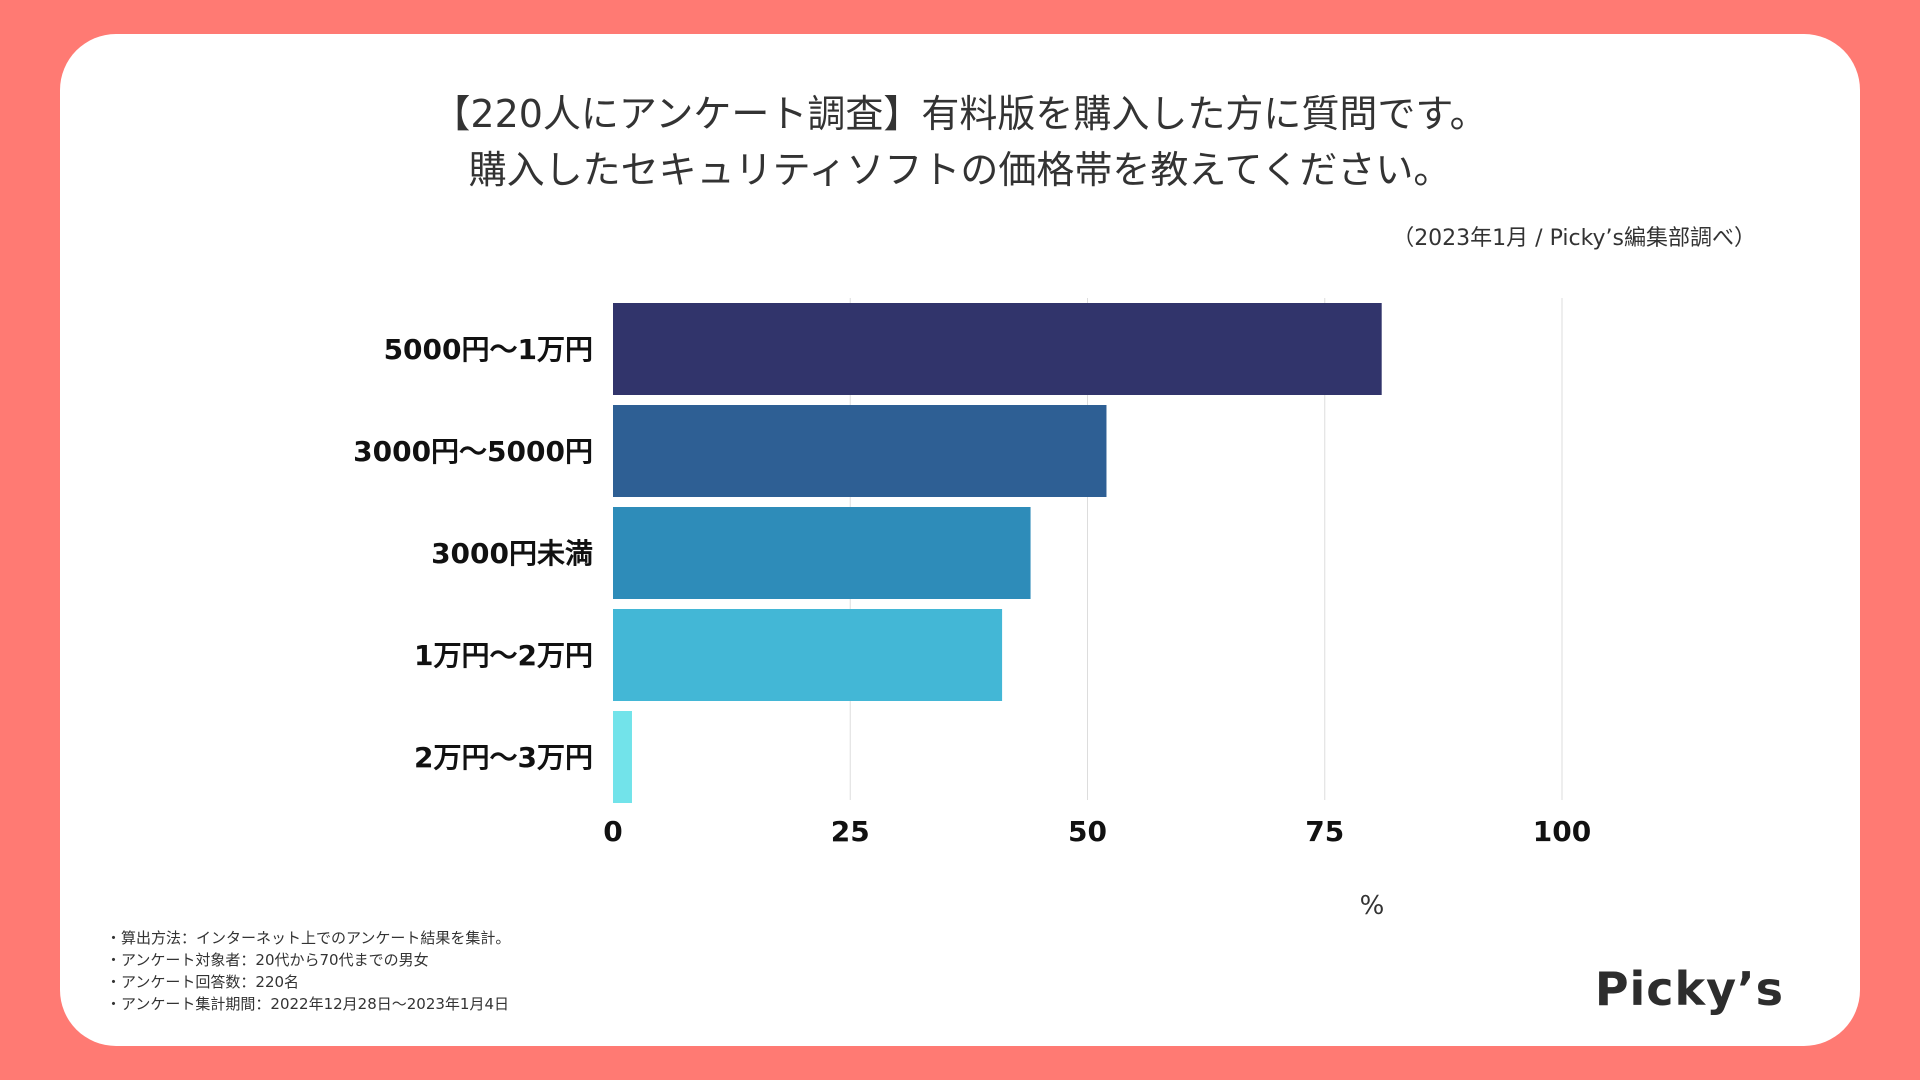  I want to click on note-count: ・アンケート回答数：220名, so click(203, 982).